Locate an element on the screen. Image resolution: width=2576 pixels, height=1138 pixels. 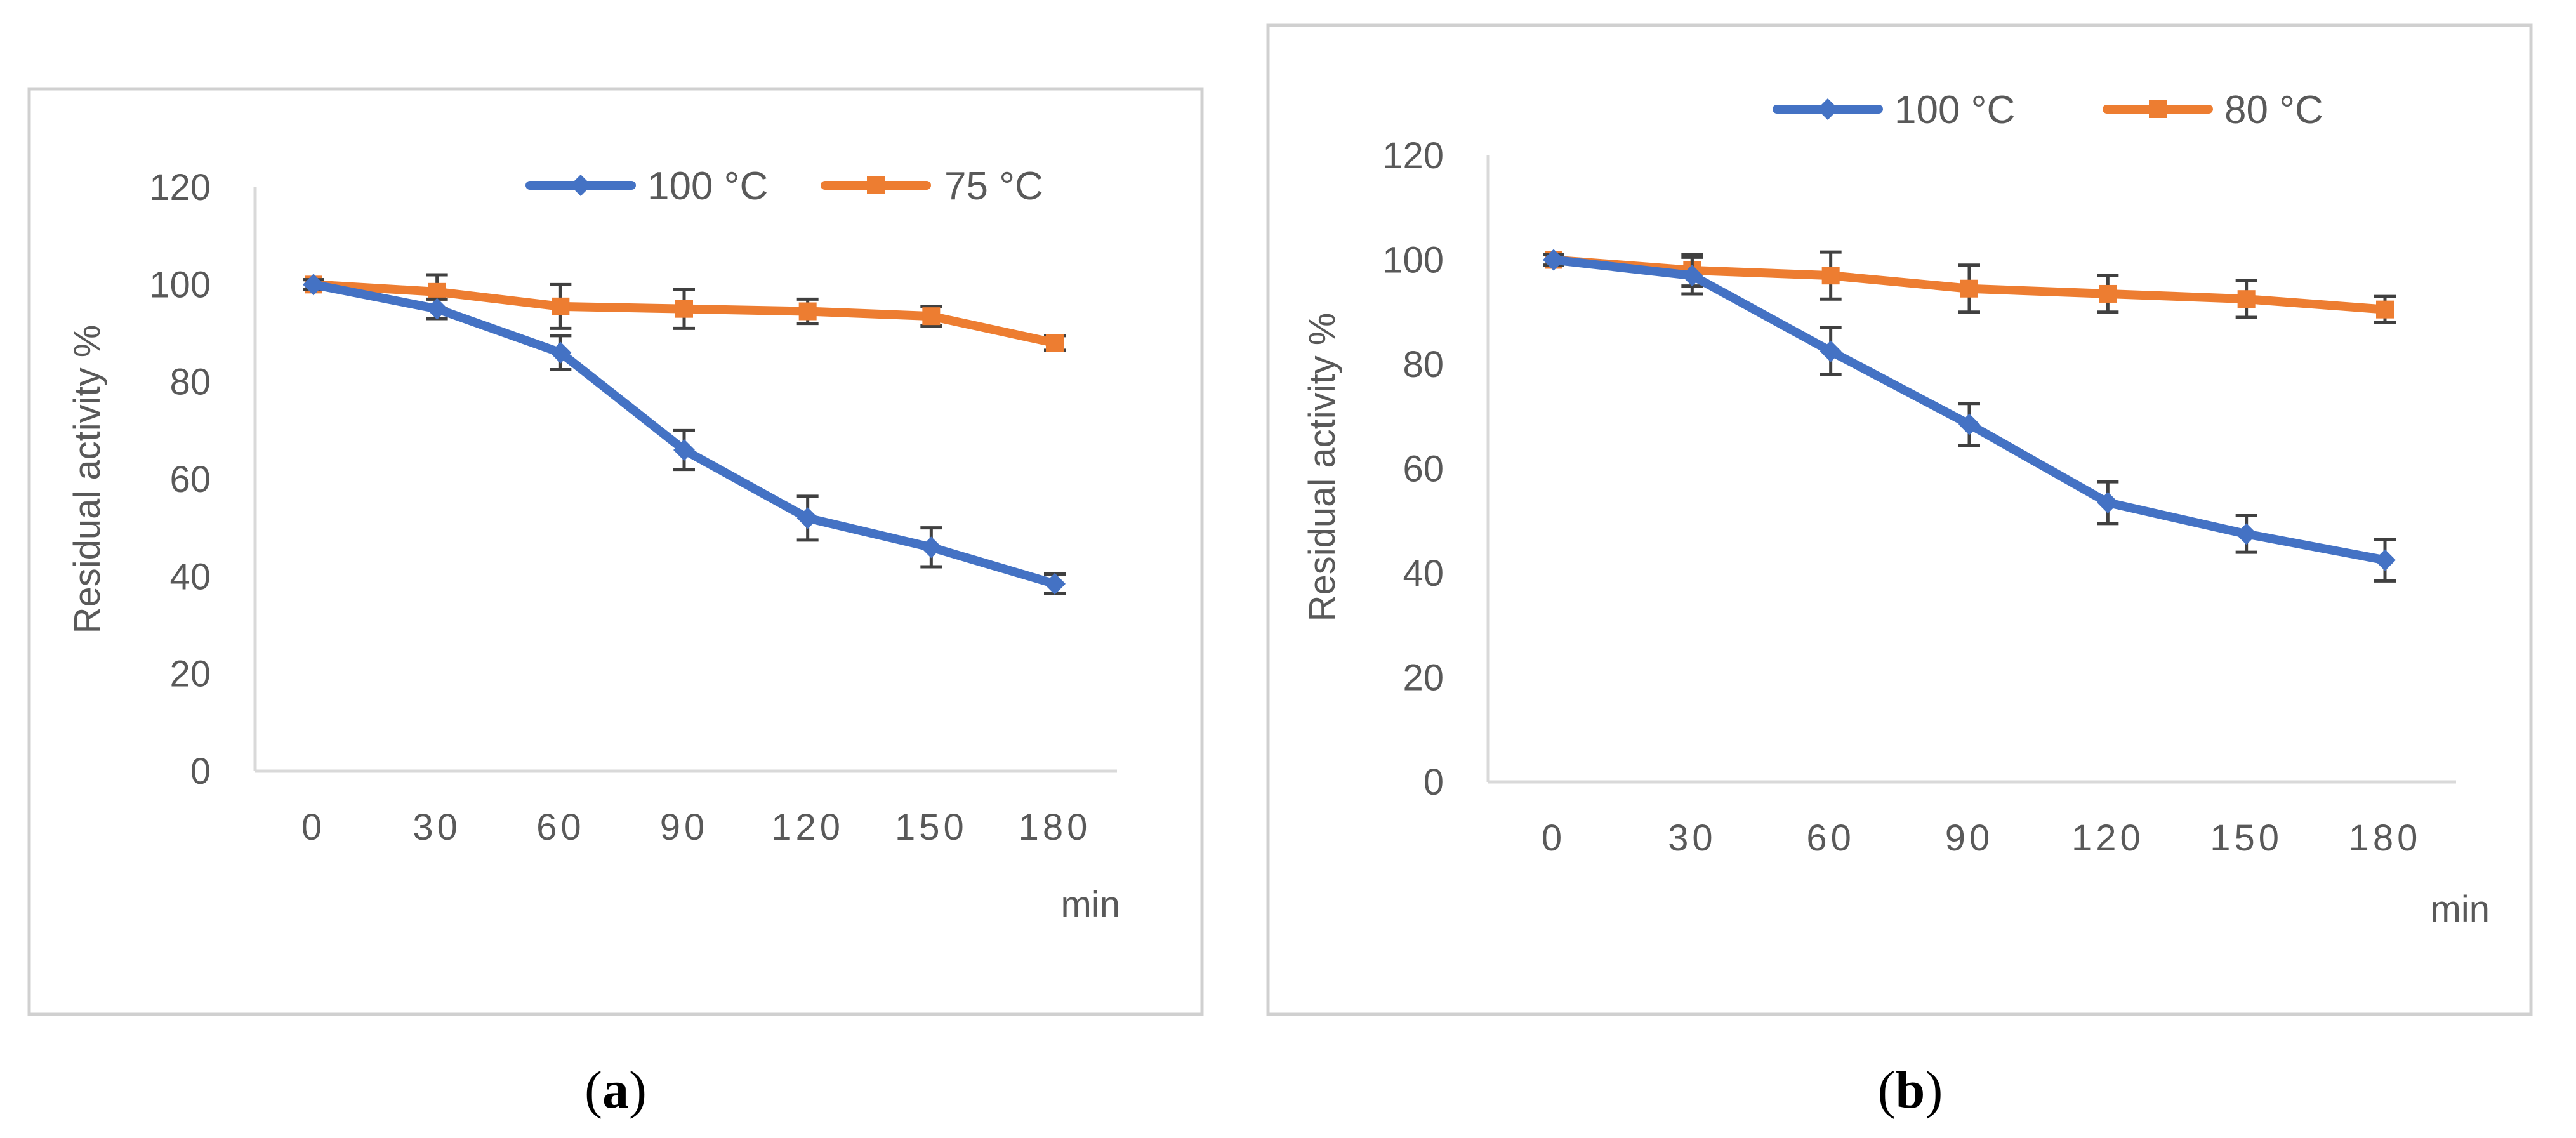
x-tick-labels-a: 0 30 60 90 120 150 180 is located at coordinates (697, 827).